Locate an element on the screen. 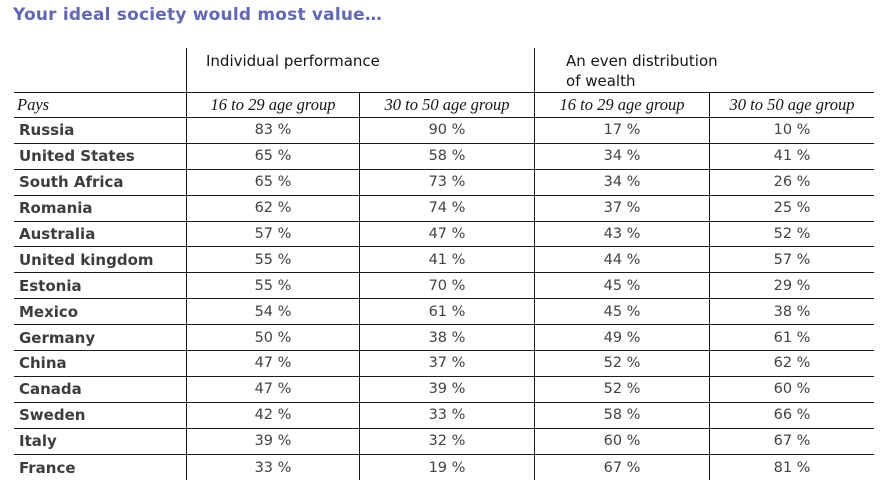 This screenshot has height=490, width=887. table-row: China 47 % 37 % 52 % 62 % is located at coordinates (444, 364).